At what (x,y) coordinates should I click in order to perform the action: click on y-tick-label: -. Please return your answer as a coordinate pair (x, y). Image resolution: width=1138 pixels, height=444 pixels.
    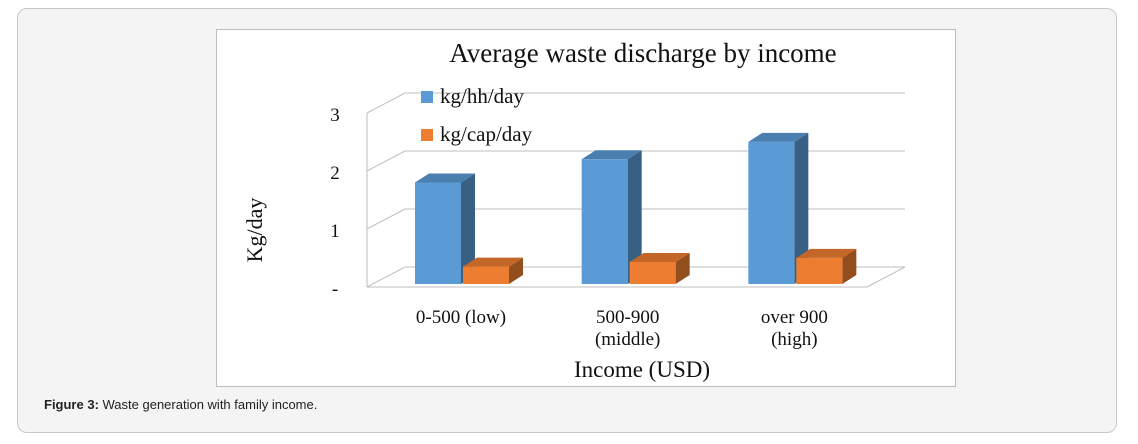
    Looking at the image, I should click on (335, 289).